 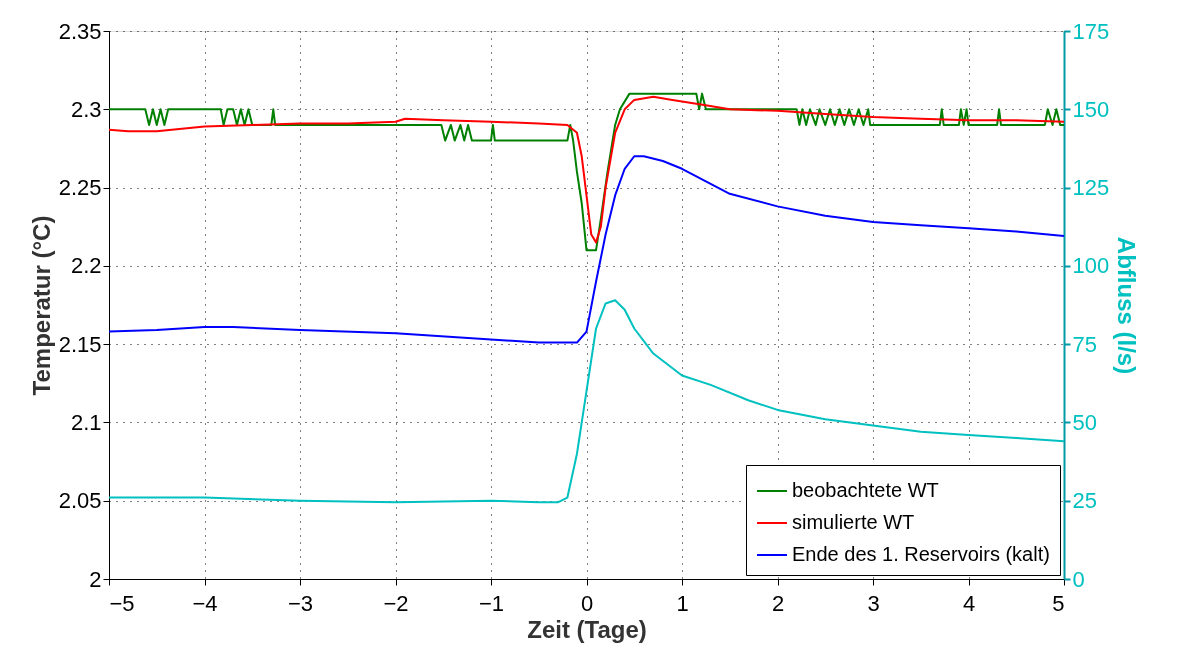 What do you see at coordinates (1078, 579) in the screenshot?
I see `y2-tick-label: 0` at bounding box center [1078, 579].